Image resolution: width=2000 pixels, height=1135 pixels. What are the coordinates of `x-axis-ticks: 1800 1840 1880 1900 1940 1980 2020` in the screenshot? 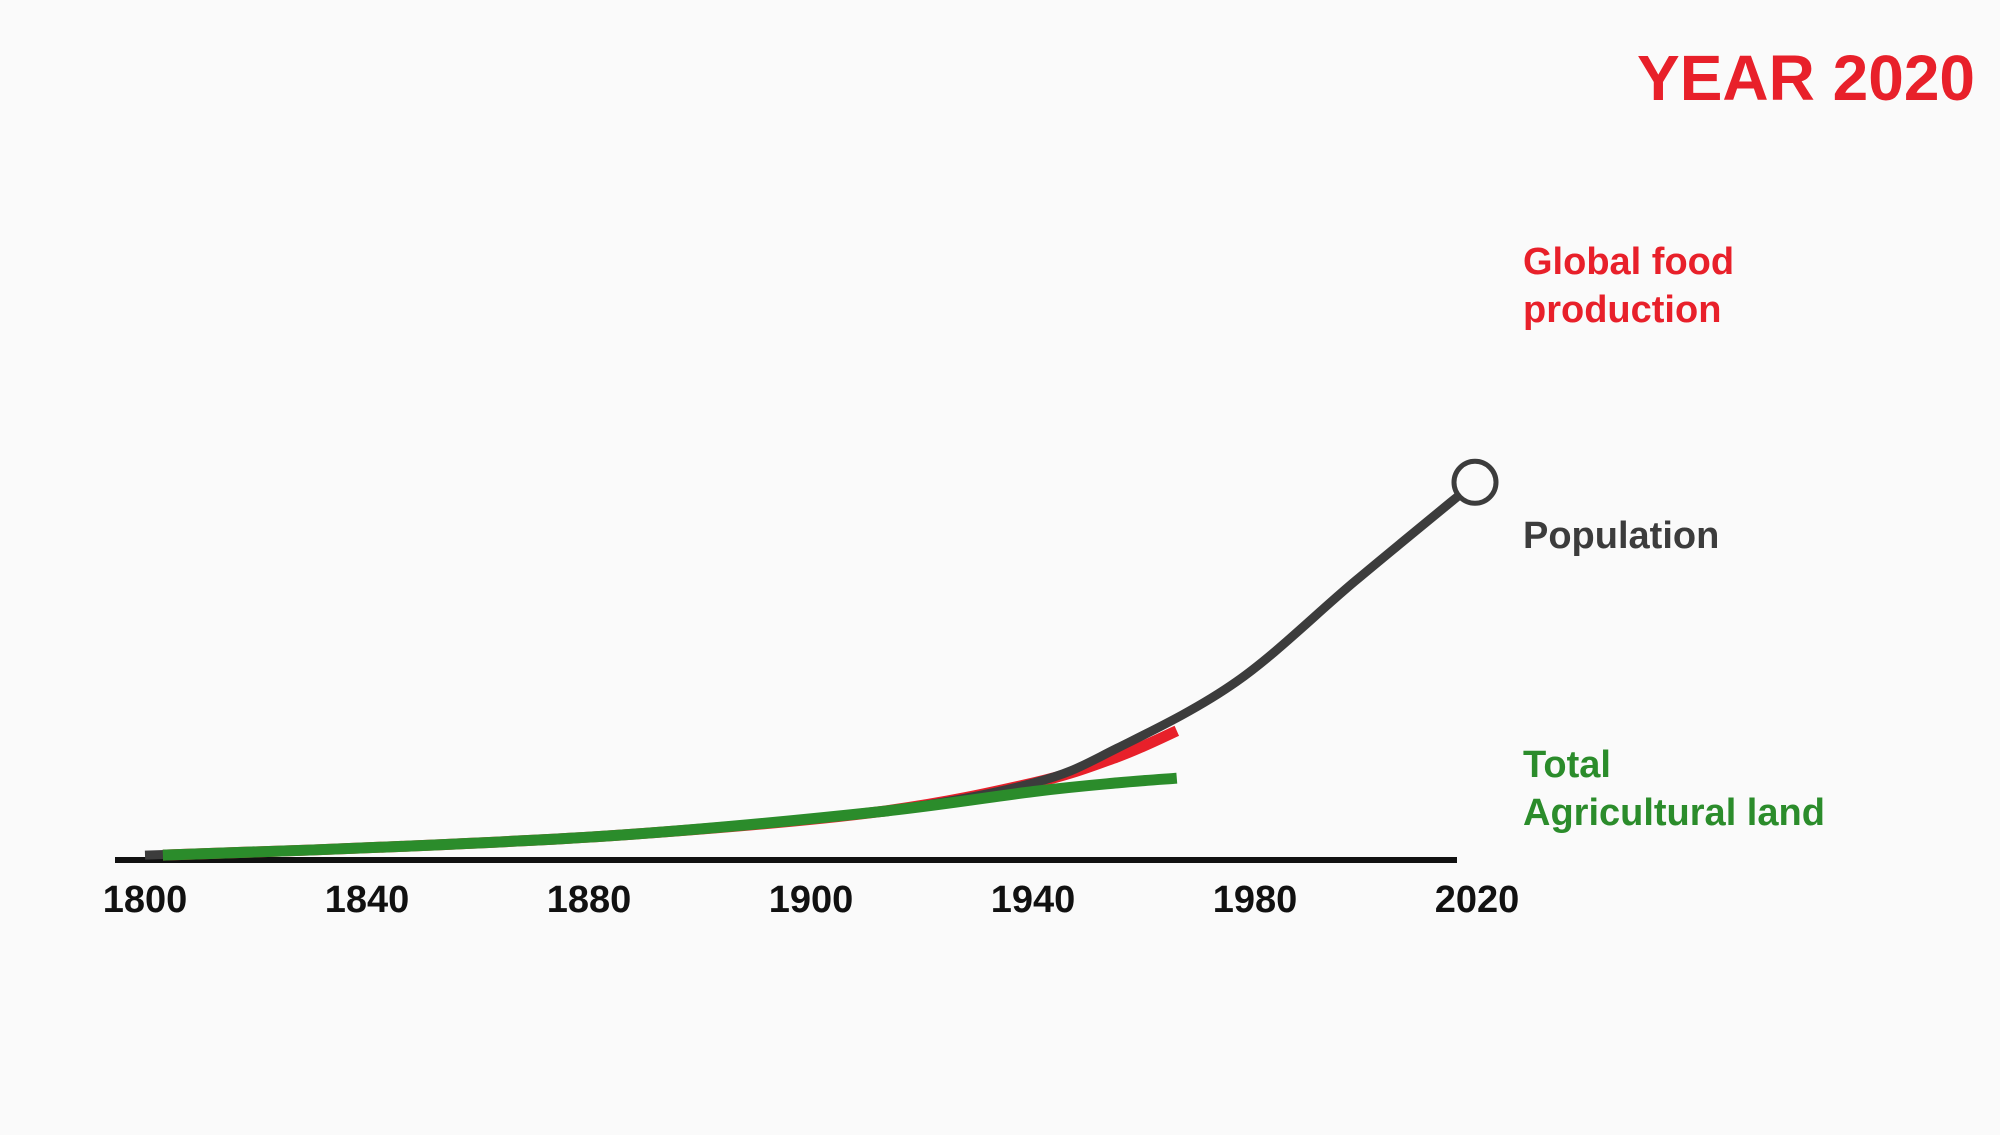 It's located at (811, 900).